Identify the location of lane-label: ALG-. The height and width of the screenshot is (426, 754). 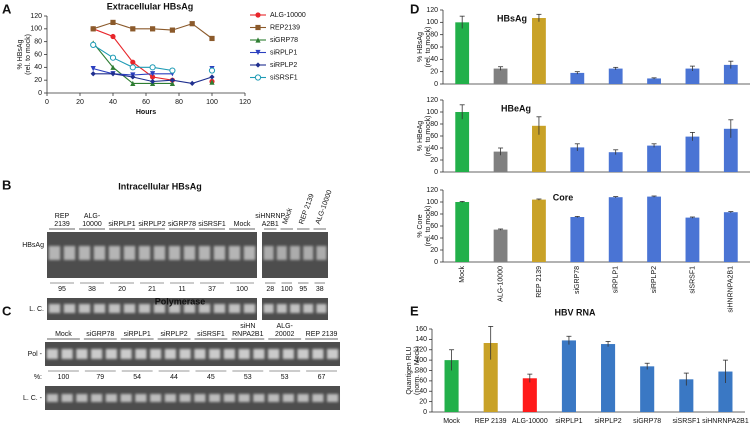
(285, 326).